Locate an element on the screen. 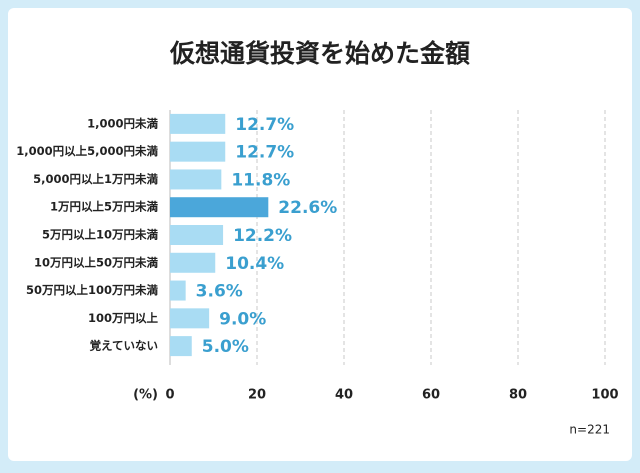  y-tick-label: 10万円以上50万円未満 is located at coordinates (96, 262).